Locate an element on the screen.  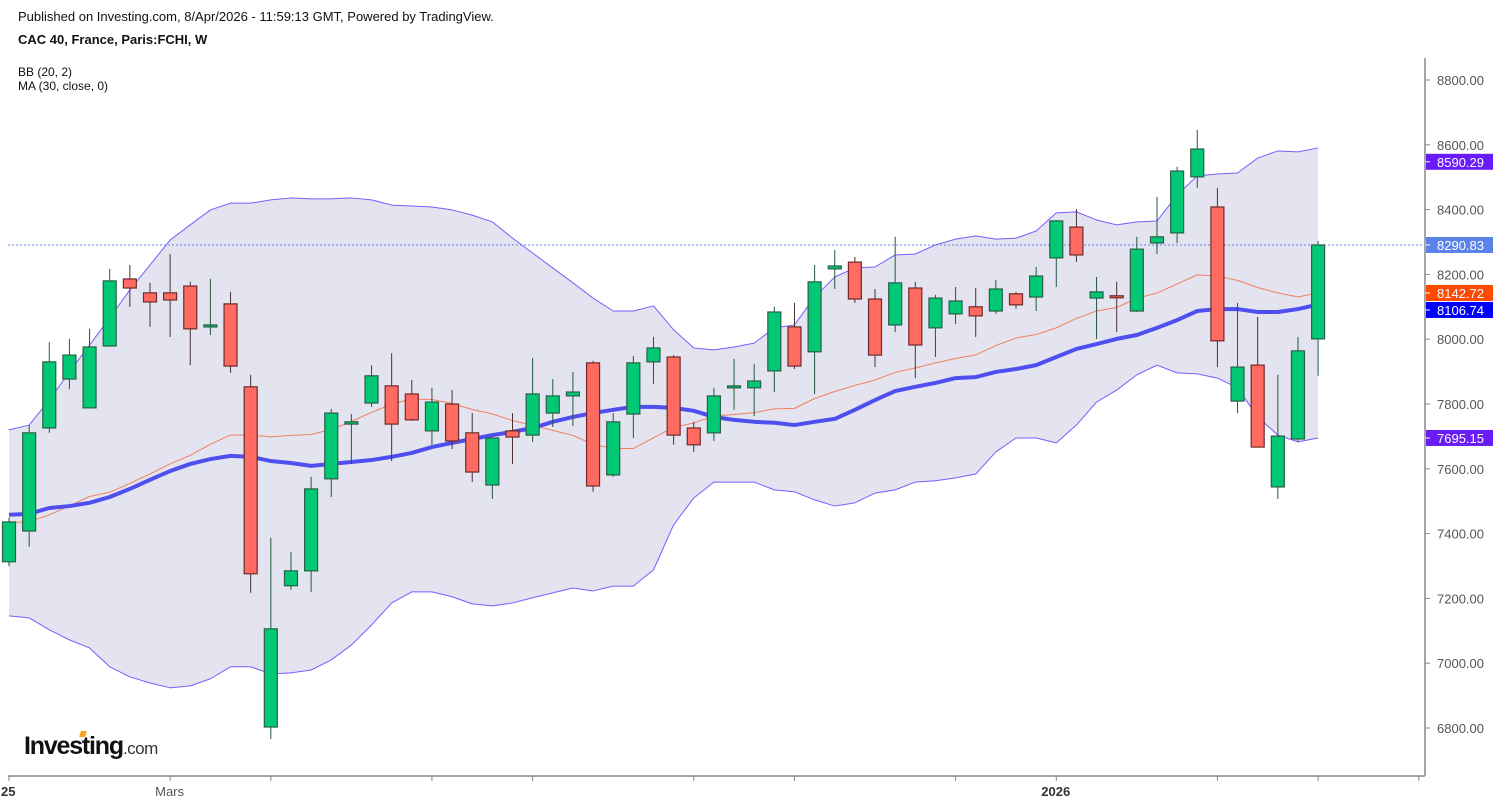
investing-logo: Investing.com is located at coordinates (91, 746).